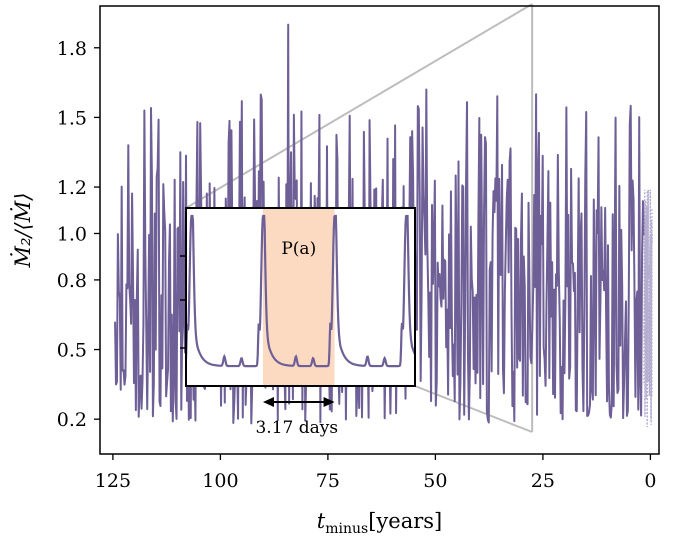  Describe the element at coordinates (23, 231) in the screenshot. I see `y-axis-label: Ṁ₂/⟨Ṁ⟩` at that location.